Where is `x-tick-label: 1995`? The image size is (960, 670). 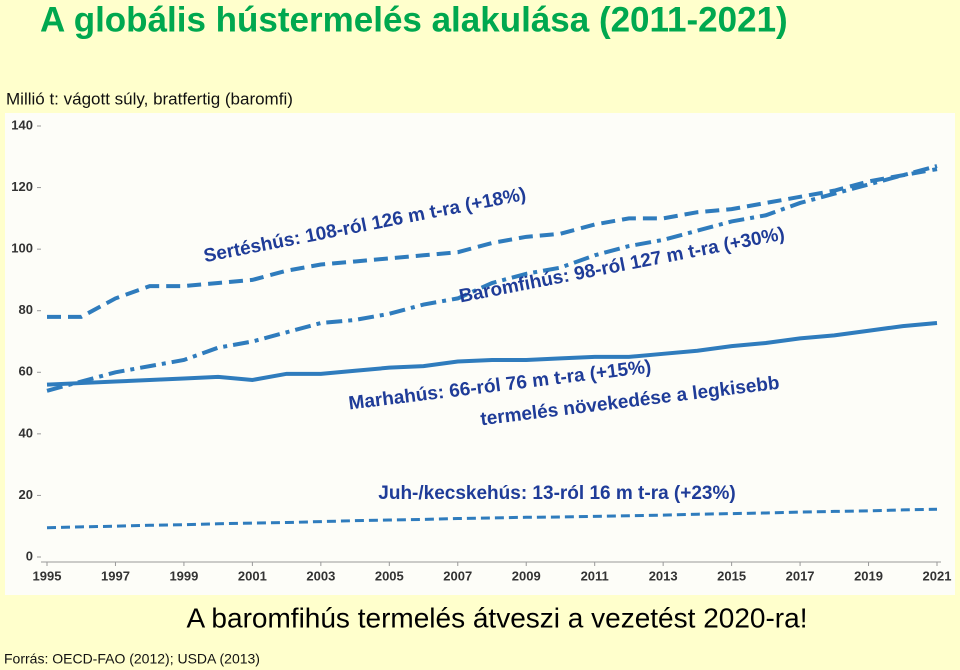
x-tick-label: 1995 is located at coordinates (47, 575).